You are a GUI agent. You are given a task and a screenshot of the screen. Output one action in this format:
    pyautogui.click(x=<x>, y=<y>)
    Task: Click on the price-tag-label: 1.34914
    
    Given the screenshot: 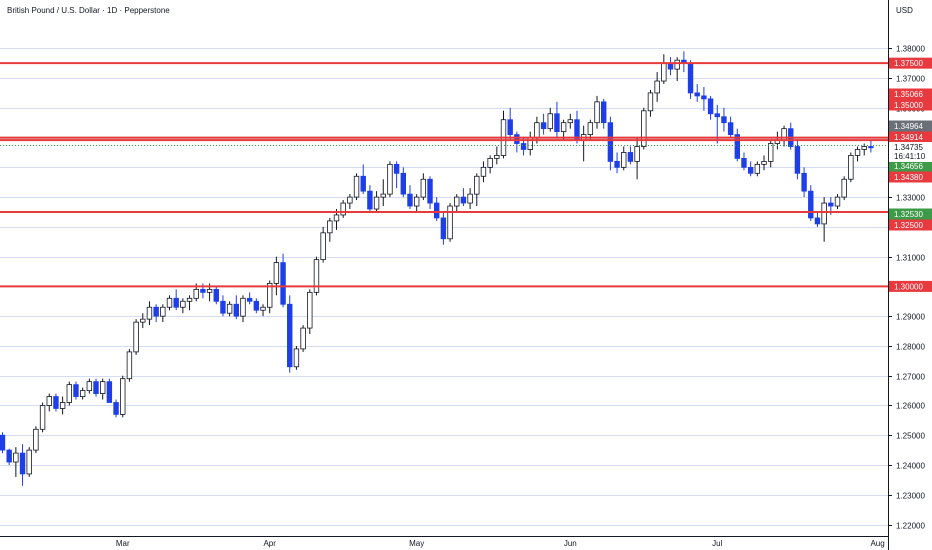 What is the action you would take?
    pyautogui.click(x=908, y=137)
    